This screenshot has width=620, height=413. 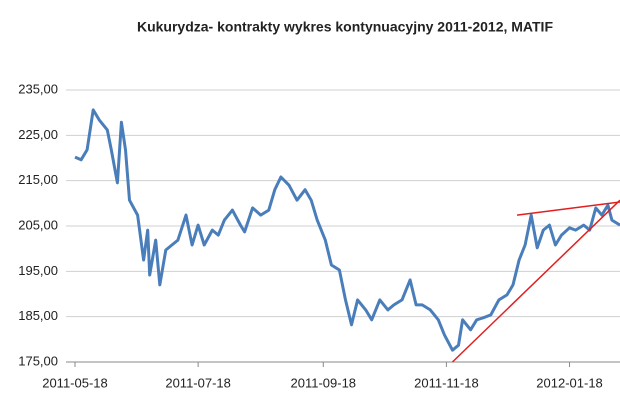 What do you see at coordinates (38, 224) in the screenshot?
I see `y-tick-label: 205,00` at bounding box center [38, 224].